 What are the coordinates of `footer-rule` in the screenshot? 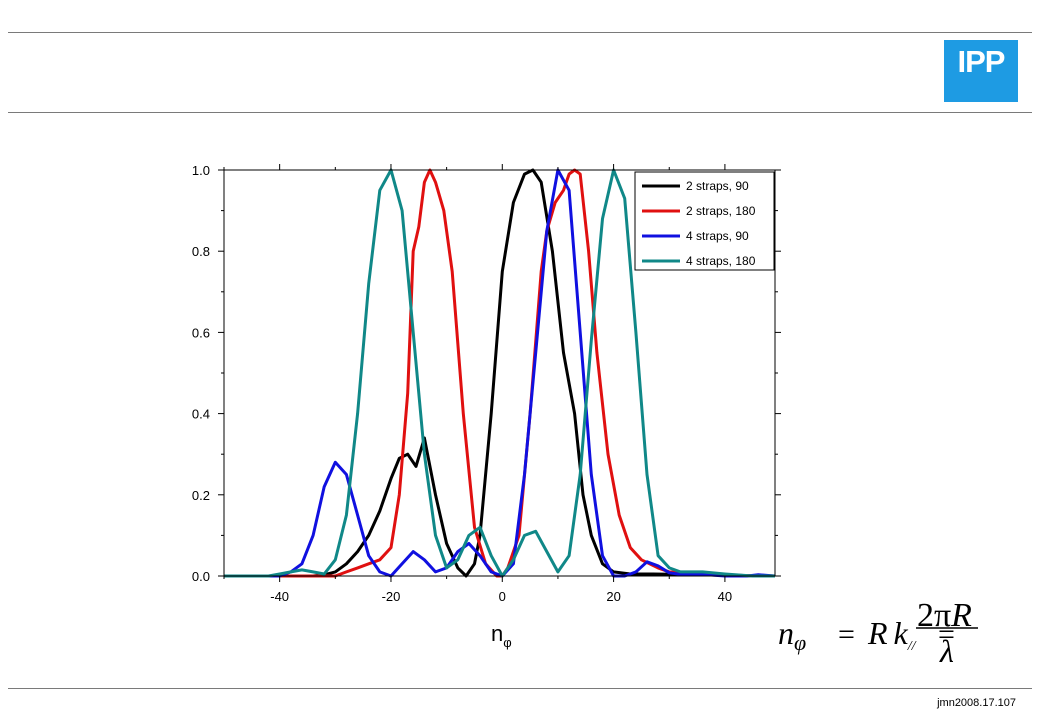 It's located at (520, 688).